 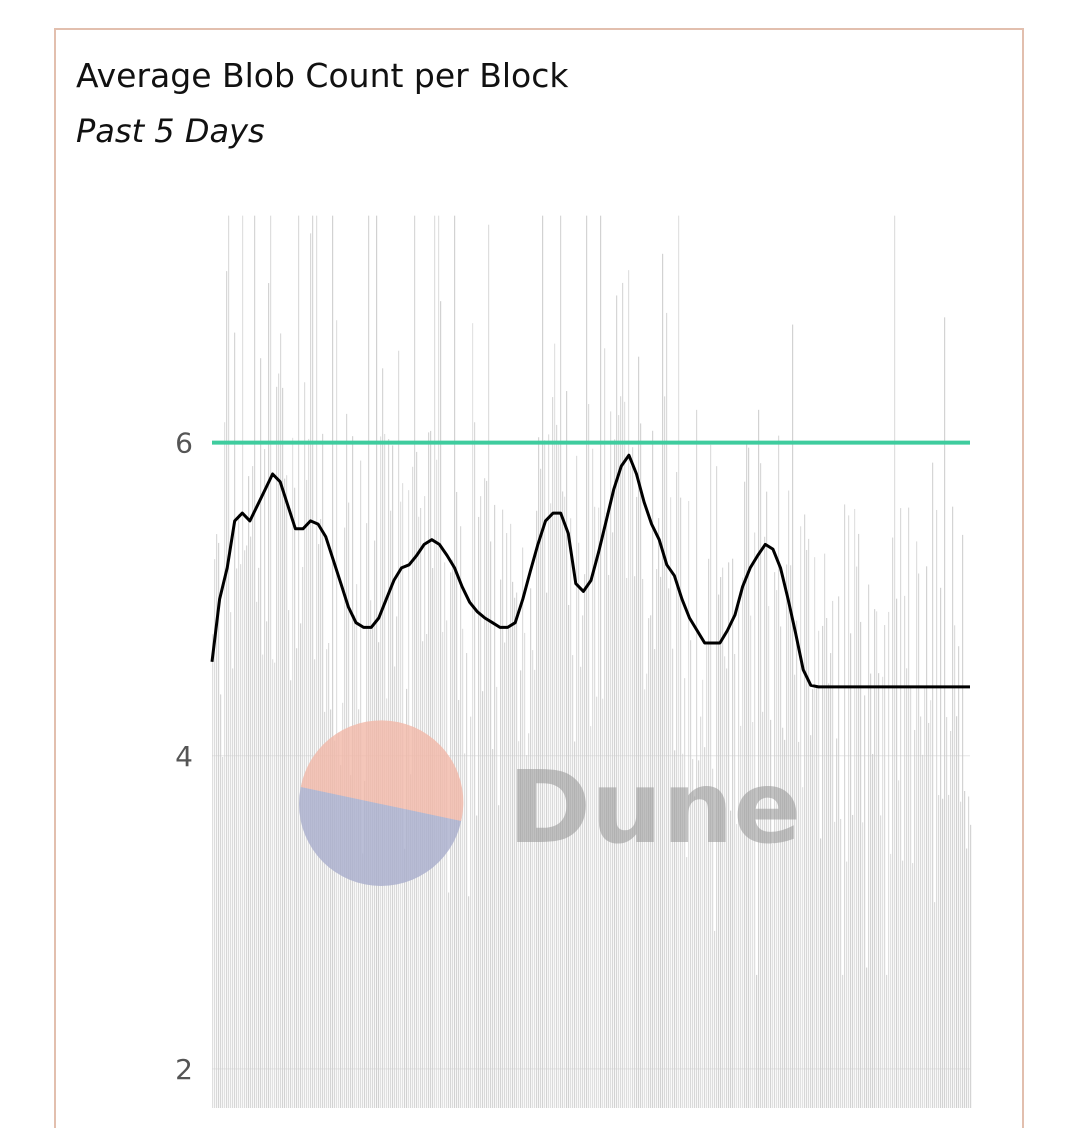 I want to click on y-axis-ticks: 2 4 6, so click(x=184, y=756).